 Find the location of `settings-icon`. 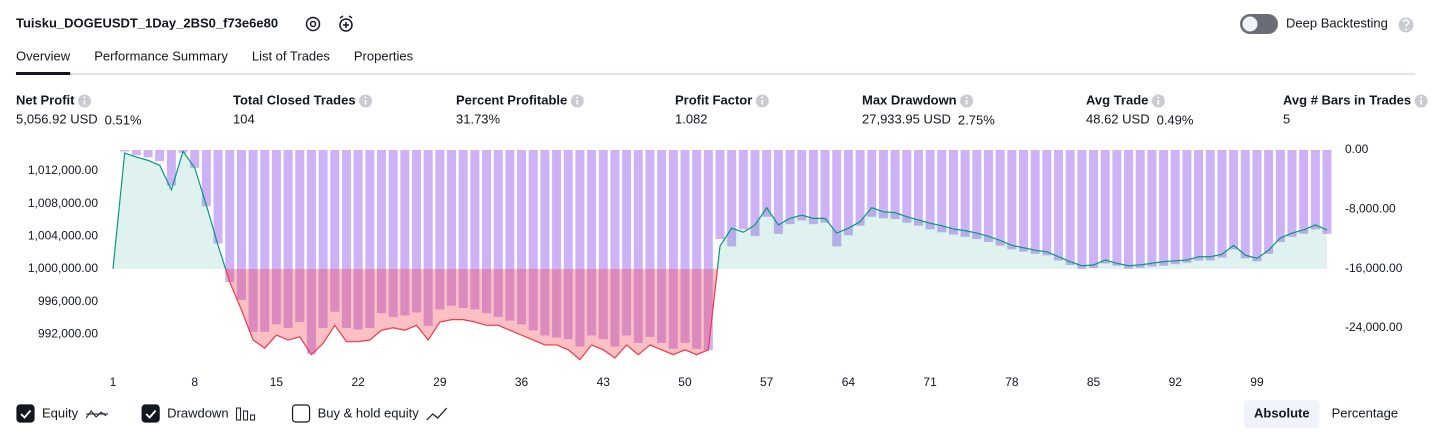

settings-icon is located at coordinates (313, 24).